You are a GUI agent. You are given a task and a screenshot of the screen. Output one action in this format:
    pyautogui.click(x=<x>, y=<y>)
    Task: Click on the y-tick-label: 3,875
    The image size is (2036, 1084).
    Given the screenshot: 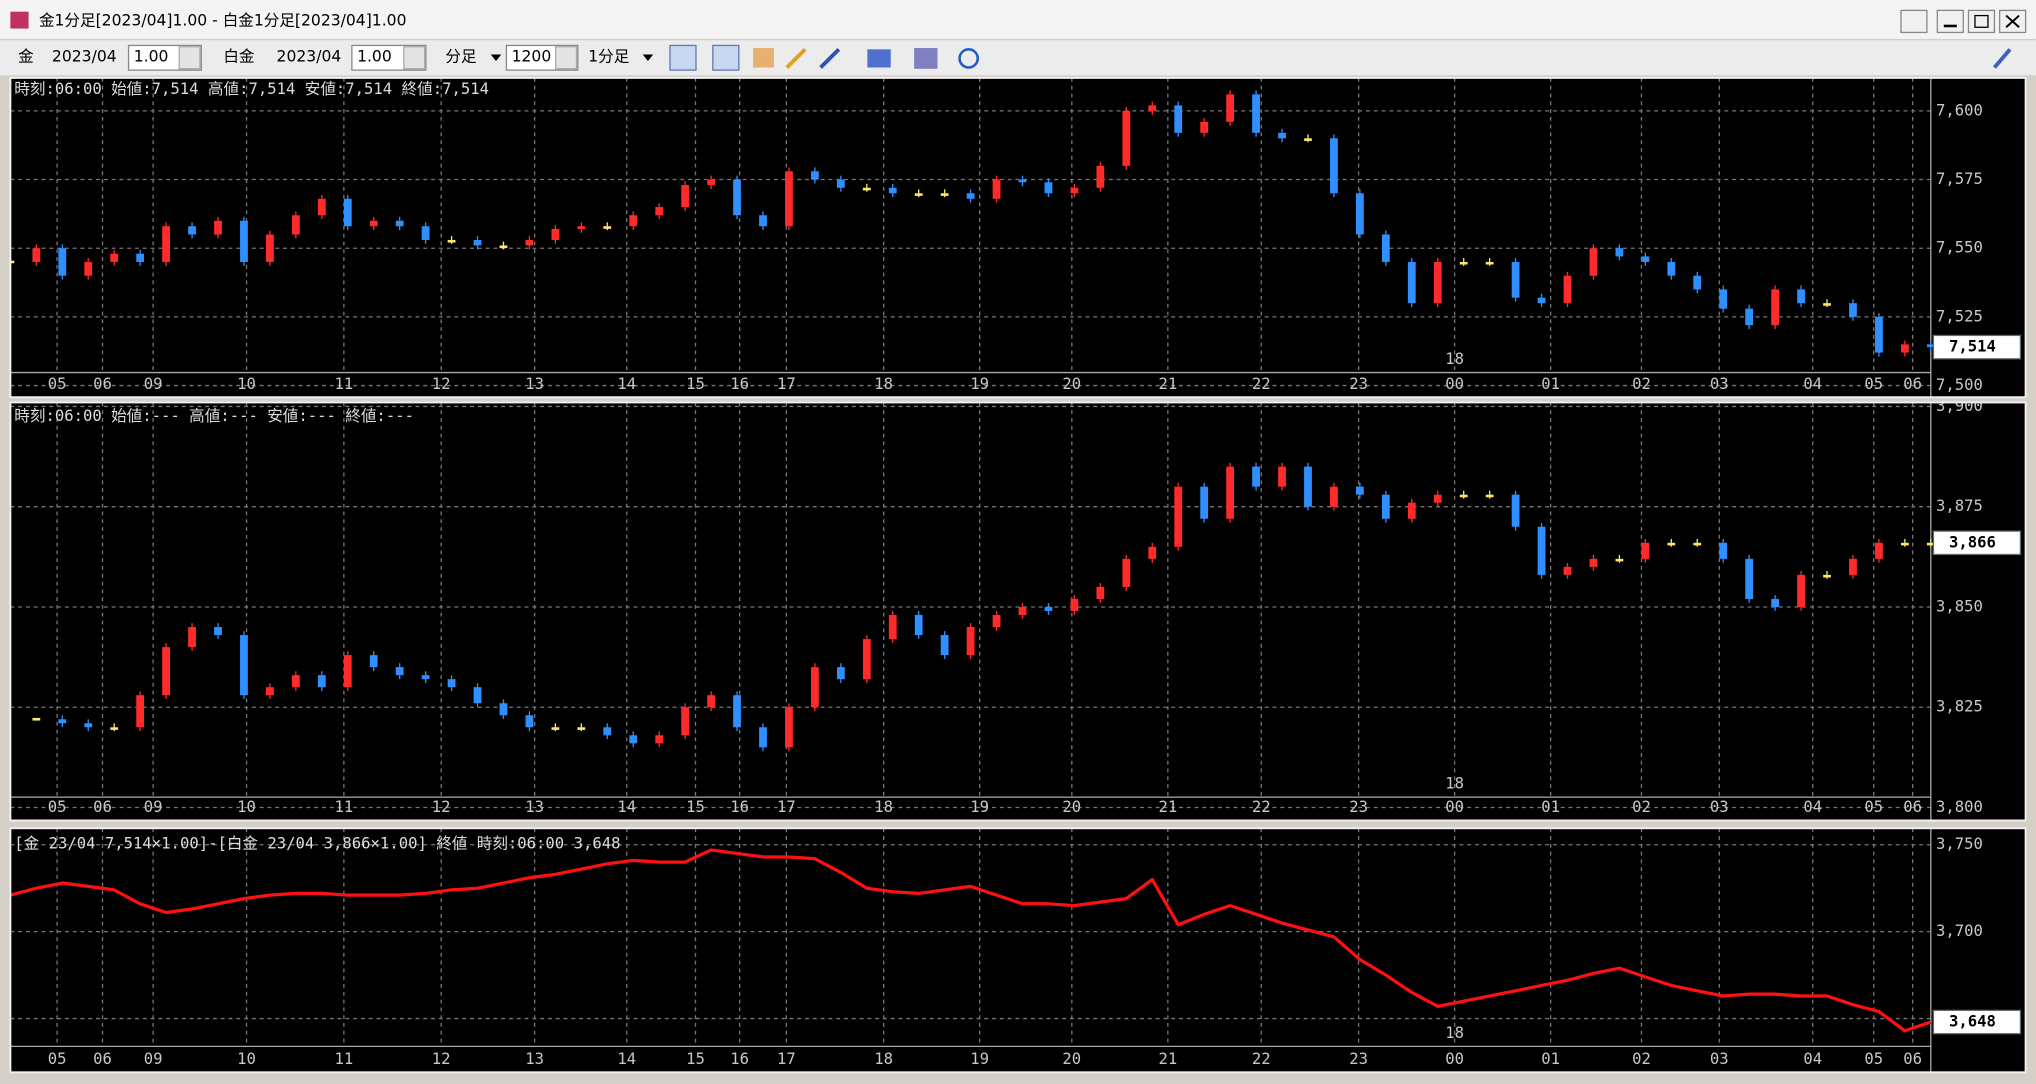 What is the action you would take?
    pyautogui.click(x=1959, y=506)
    